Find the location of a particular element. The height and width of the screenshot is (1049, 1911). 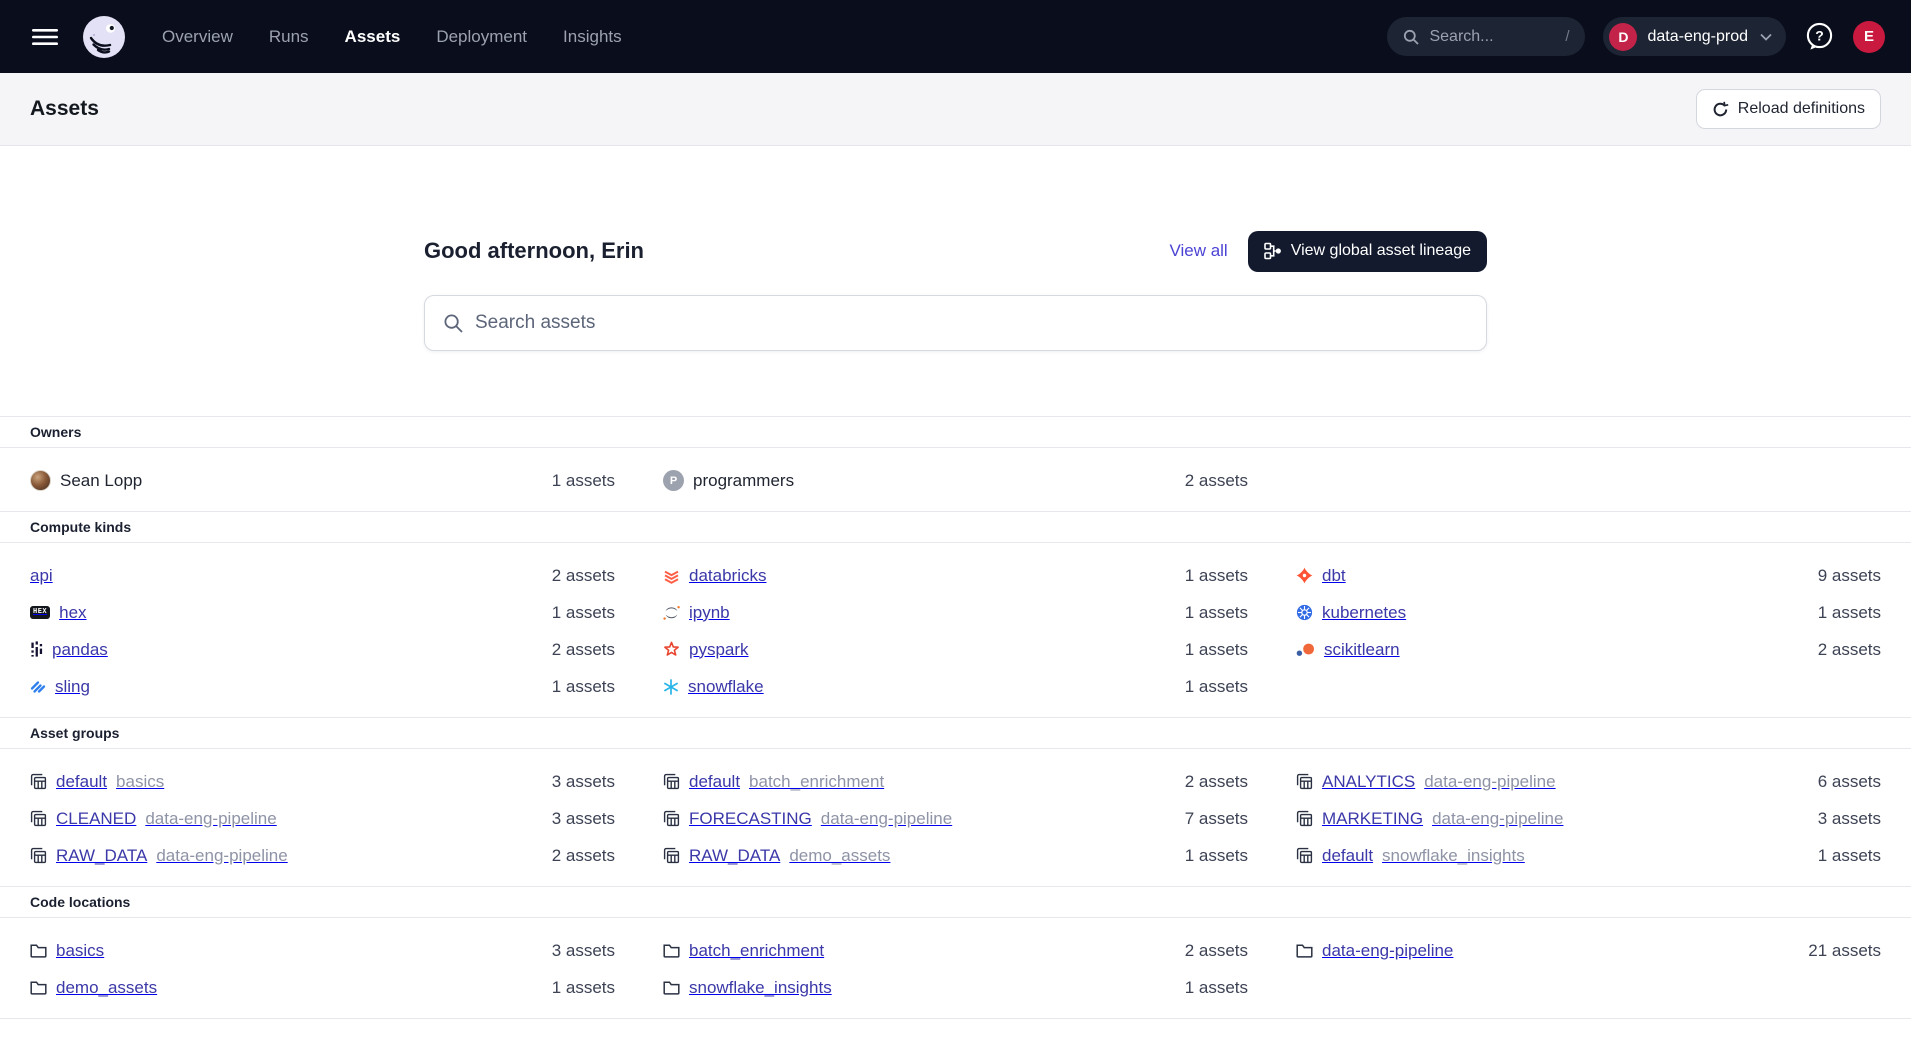

item-link: pyspark is located at coordinates (706, 650).